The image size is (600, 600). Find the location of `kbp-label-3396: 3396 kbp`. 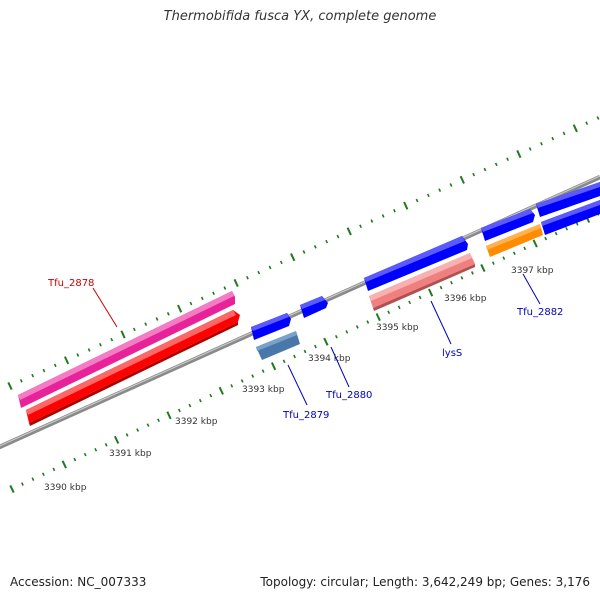

kbp-label-3396: 3396 kbp is located at coordinates (465, 299).